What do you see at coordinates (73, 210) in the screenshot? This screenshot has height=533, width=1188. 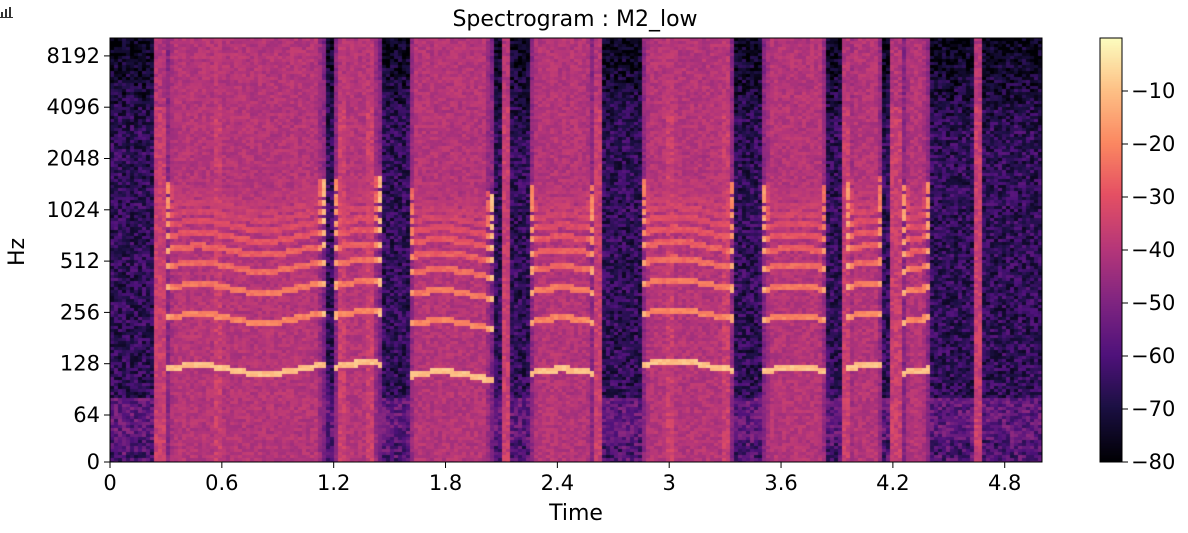 I see `y-tick-label: 1024` at bounding box center [73, 210].